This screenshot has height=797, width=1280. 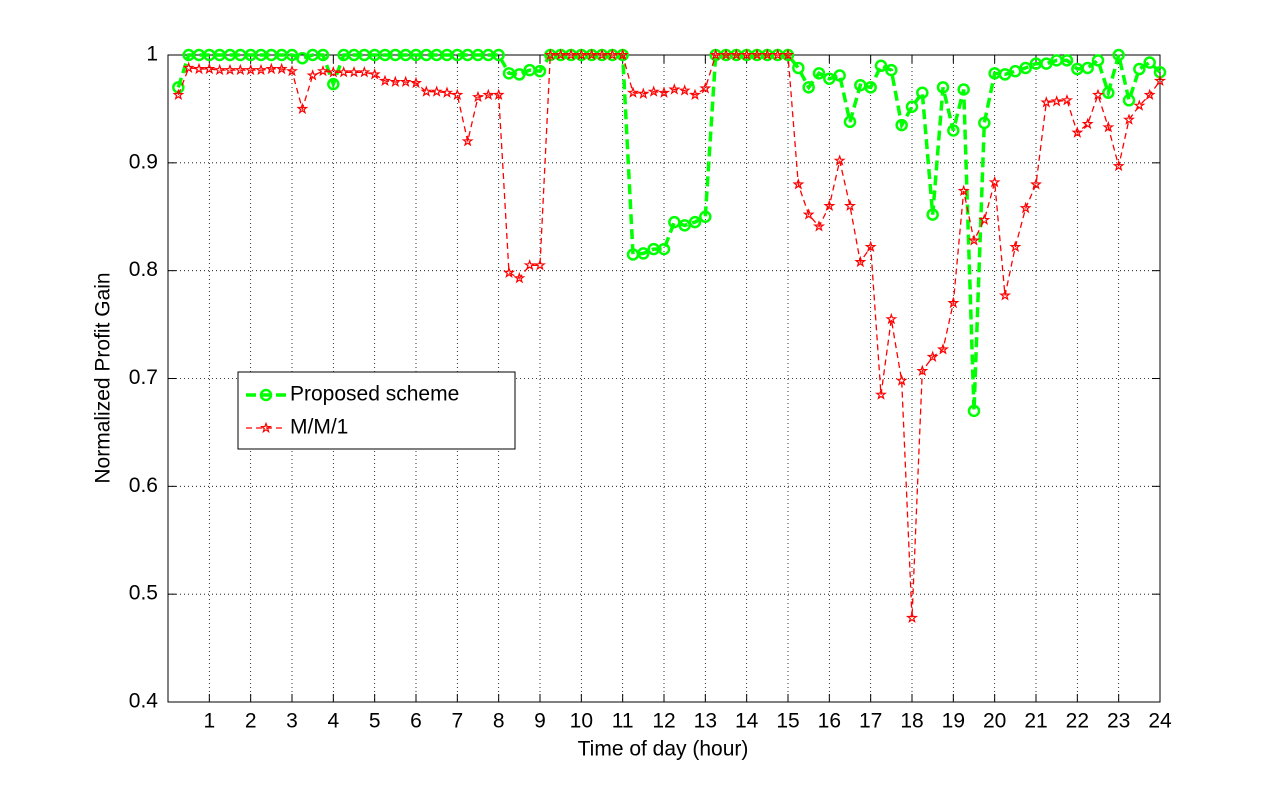 What do you see at coordinates (143, 593) in the screenshot?
I see `y-tick-label: 0.5` at bounding box center [143, 593].